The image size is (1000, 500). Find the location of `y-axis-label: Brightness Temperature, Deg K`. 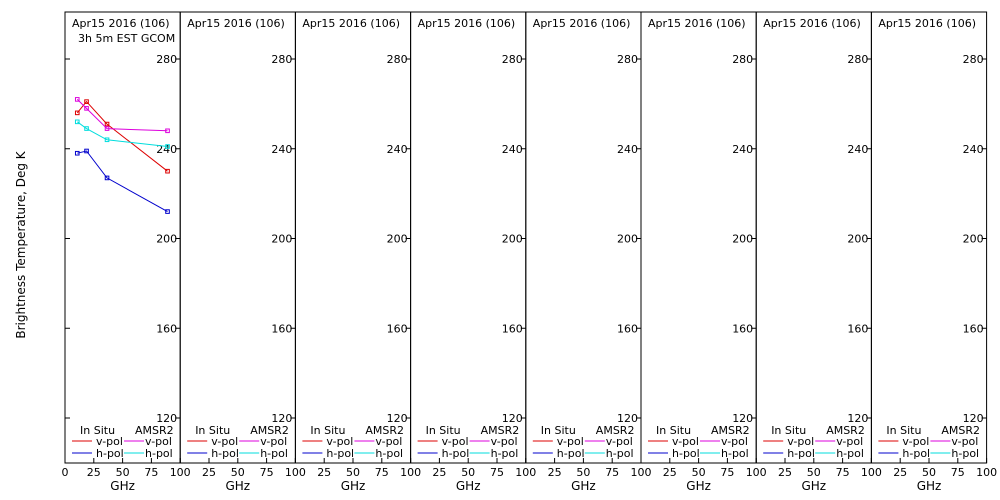

y-axis-label: Brightness Temperature, Deg K is located at coordinates (21, 244).